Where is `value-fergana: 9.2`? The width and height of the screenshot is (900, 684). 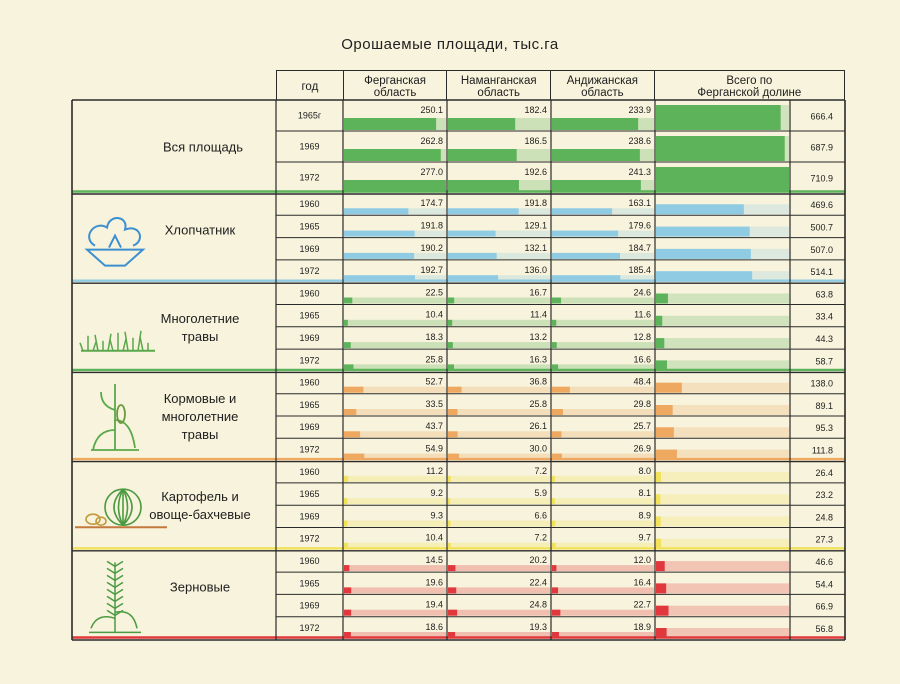
value-fergana: 9.2 is located at coordinates (436, 493).